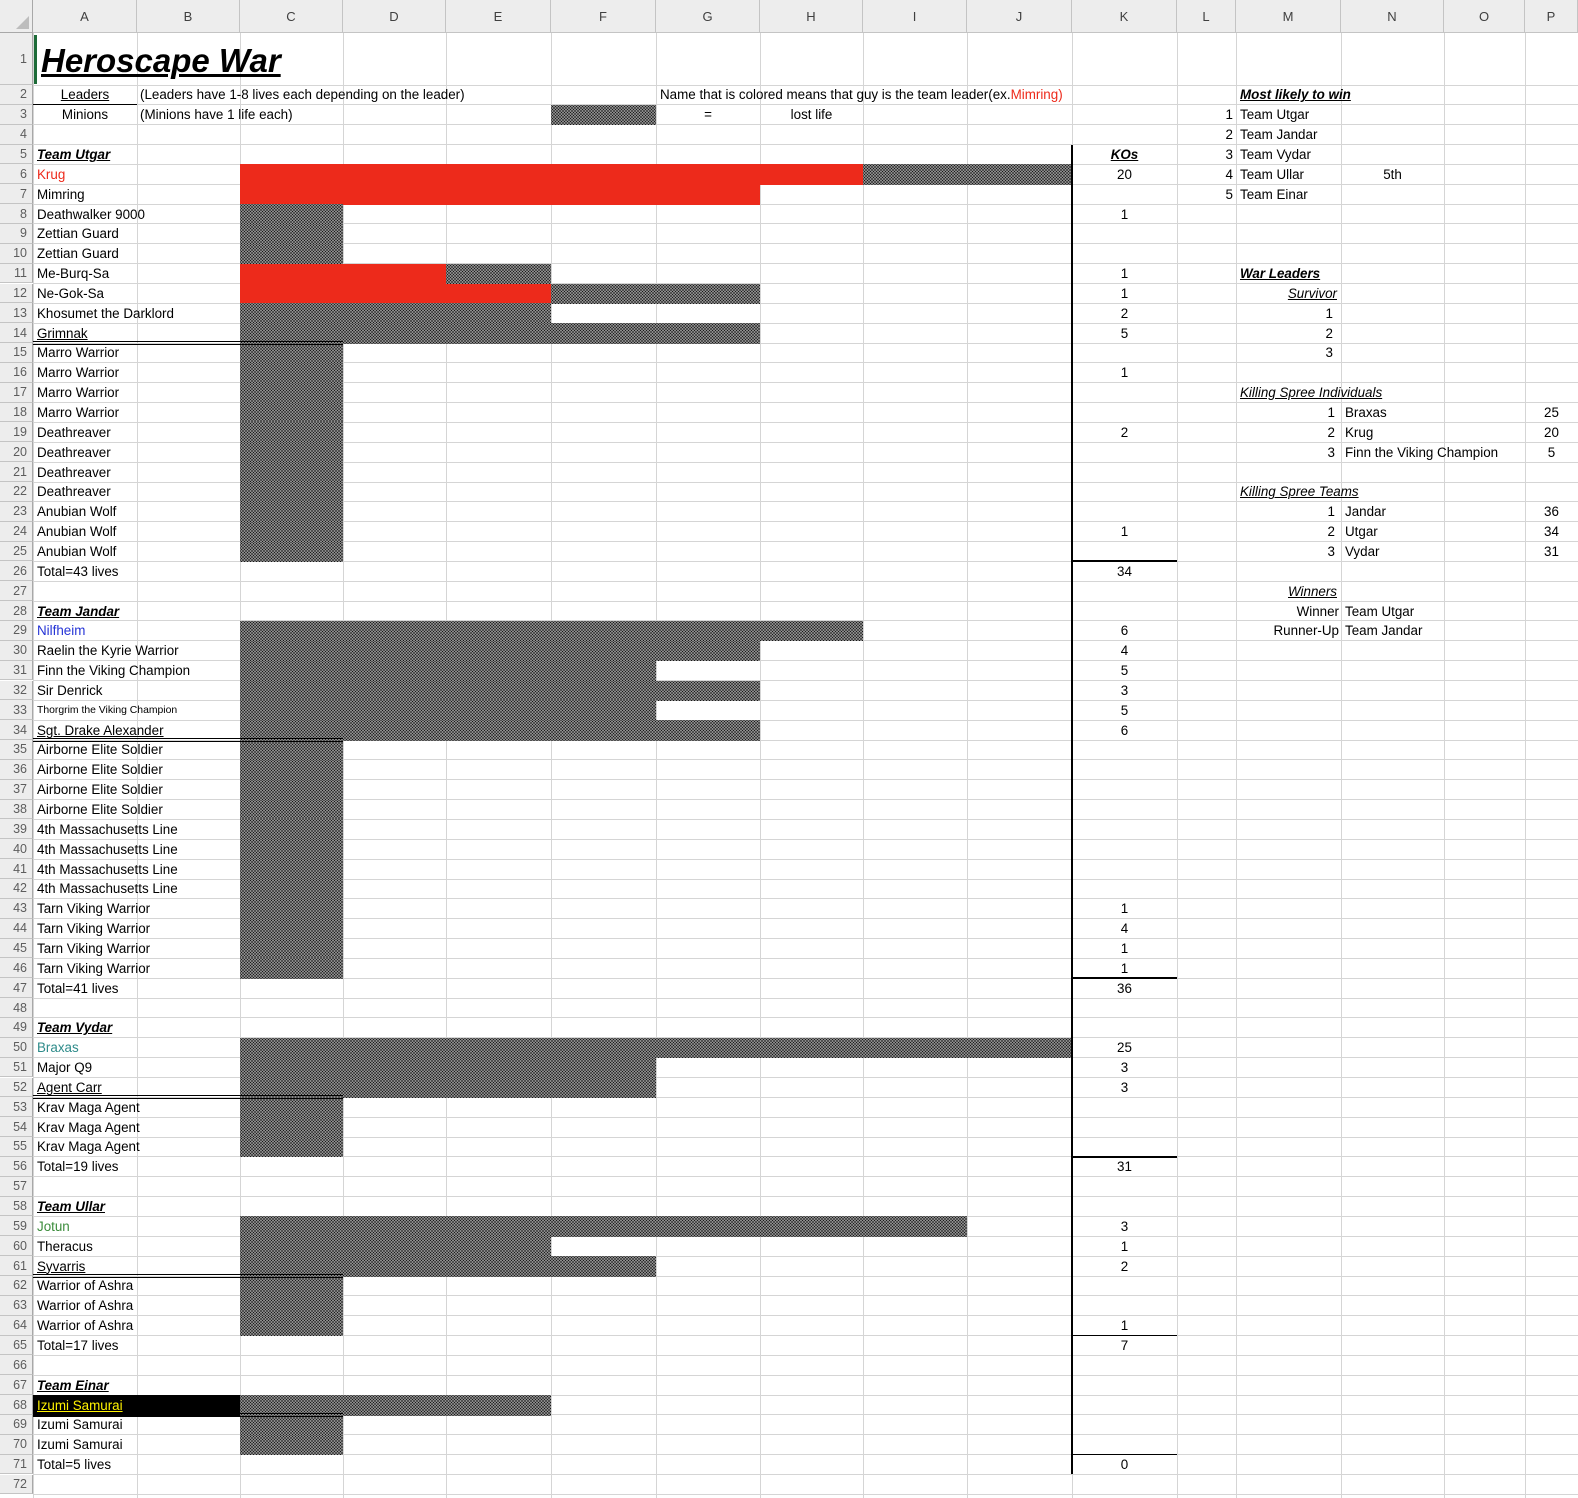  I want to click on row-header-25: 25, so click(16, 551).